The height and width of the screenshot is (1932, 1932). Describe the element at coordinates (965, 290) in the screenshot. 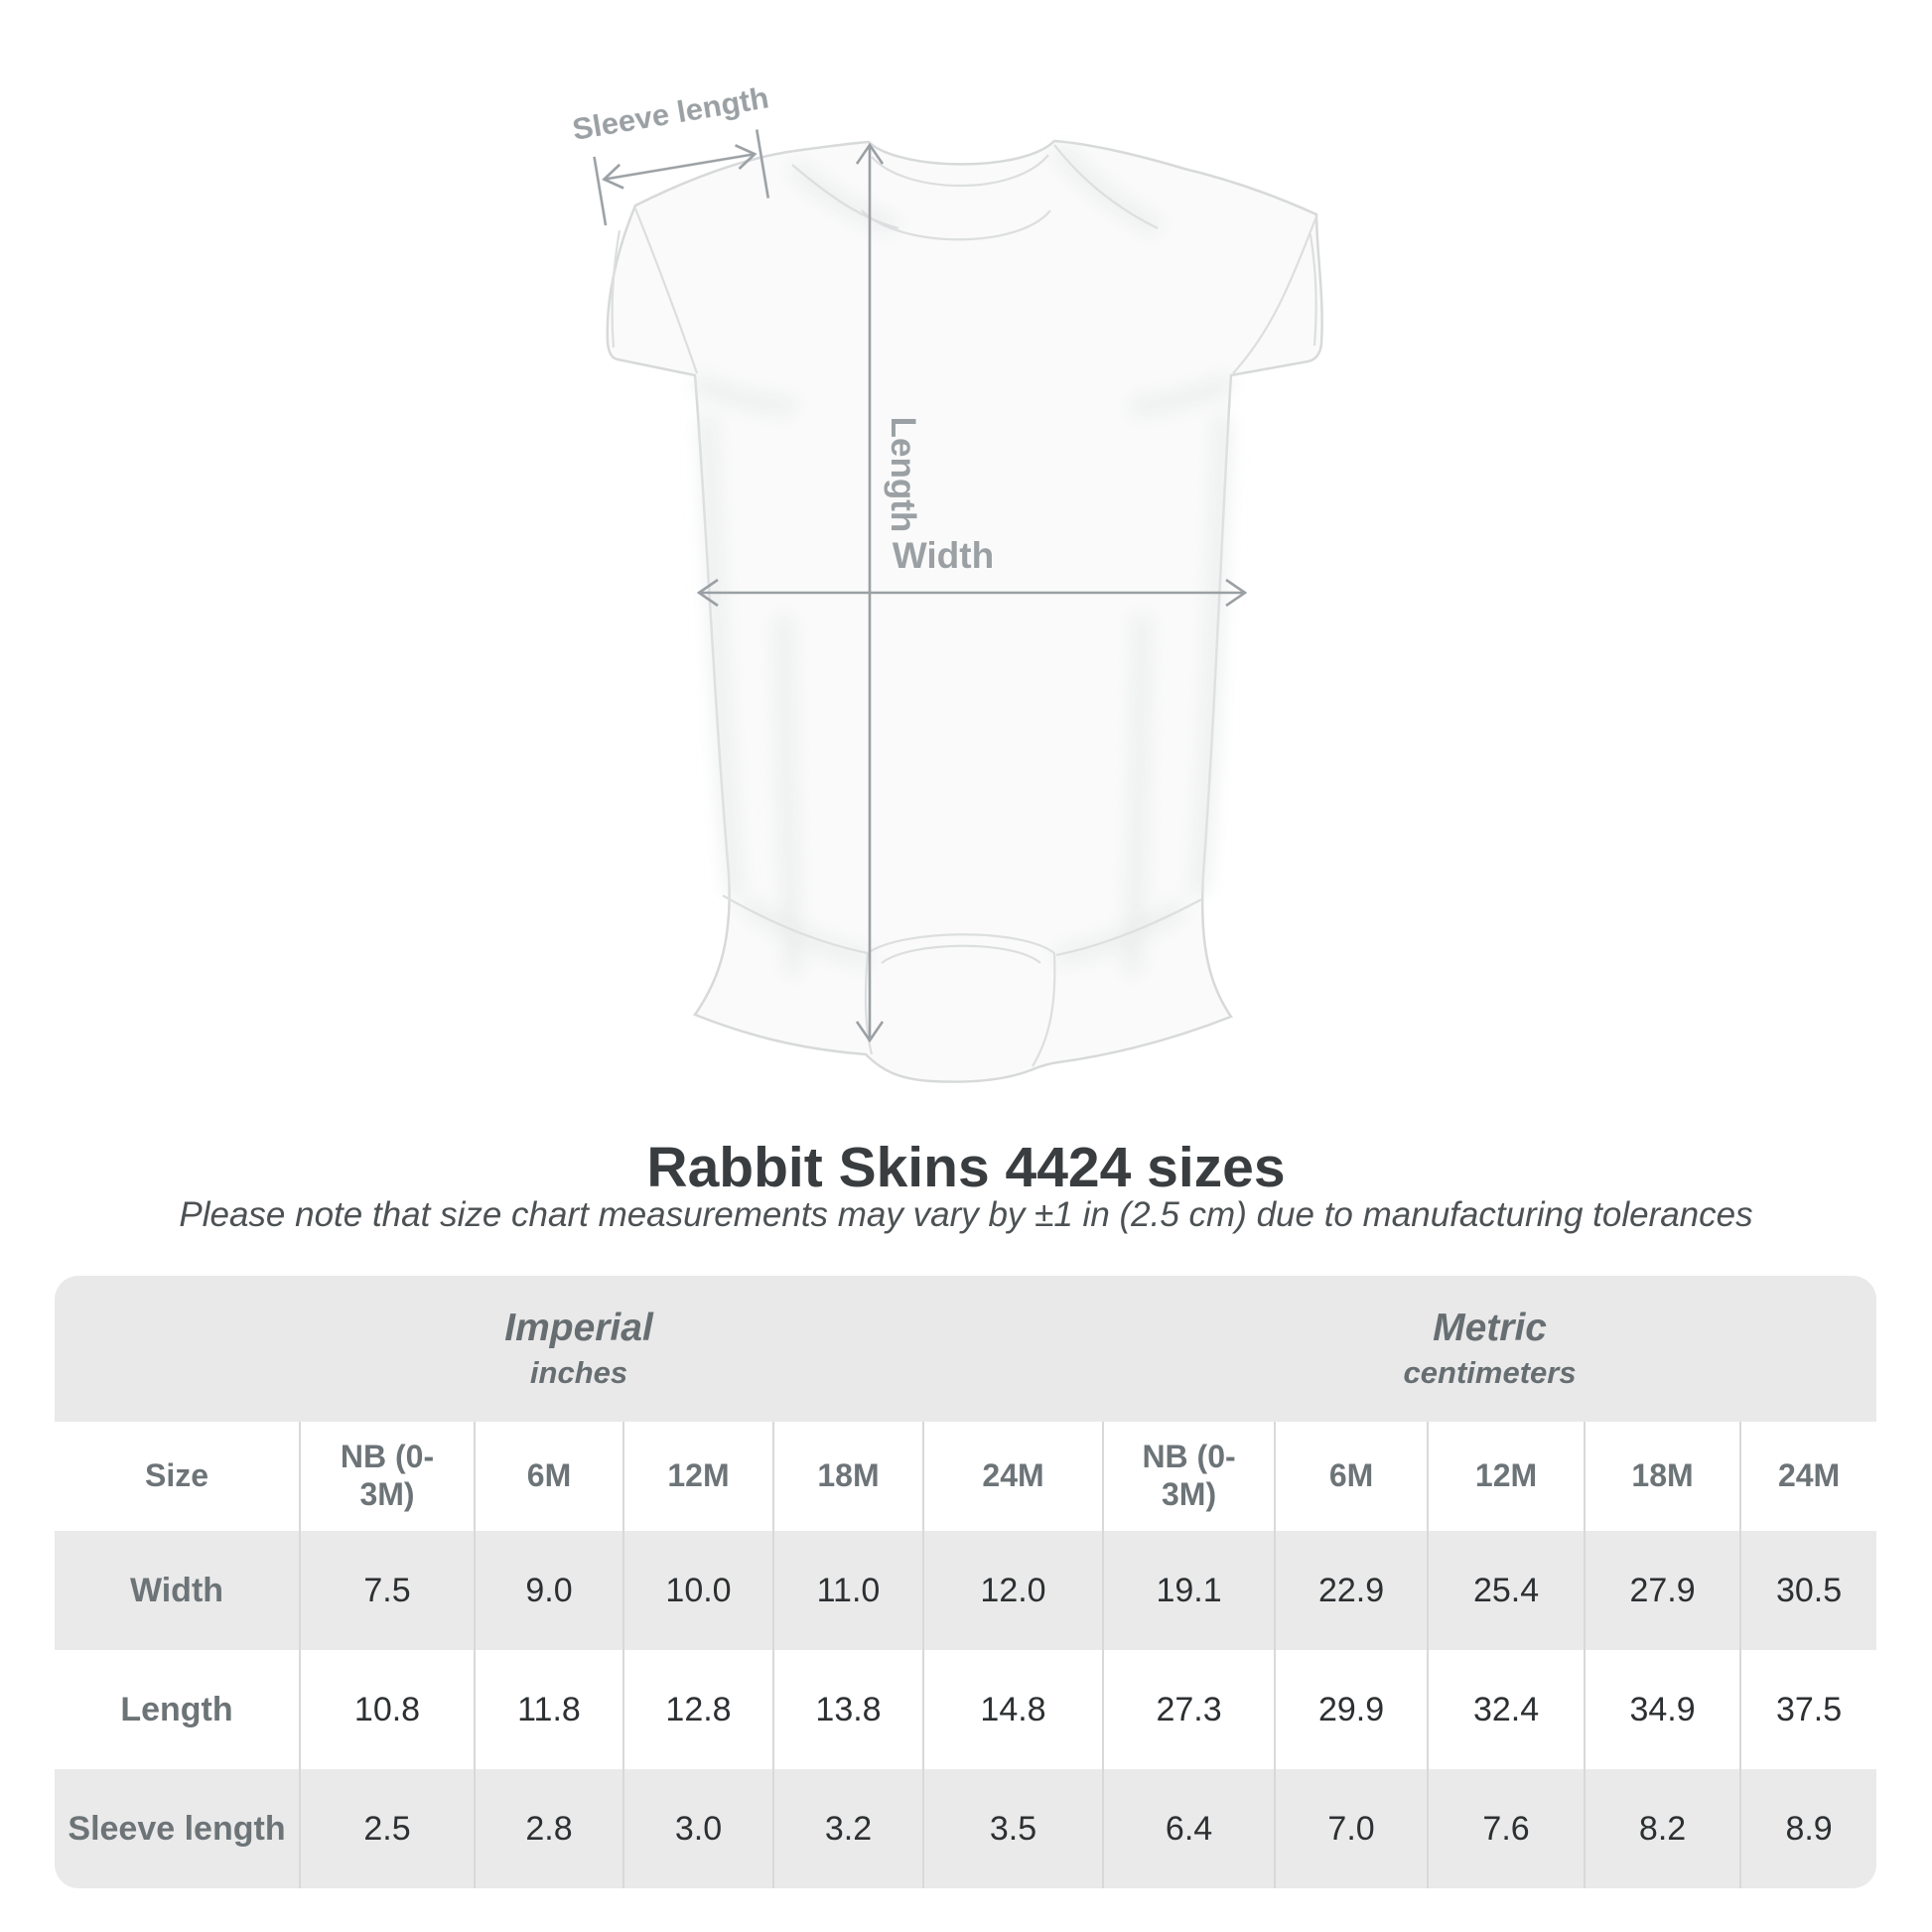

I see `sleeve-seams` at that location.